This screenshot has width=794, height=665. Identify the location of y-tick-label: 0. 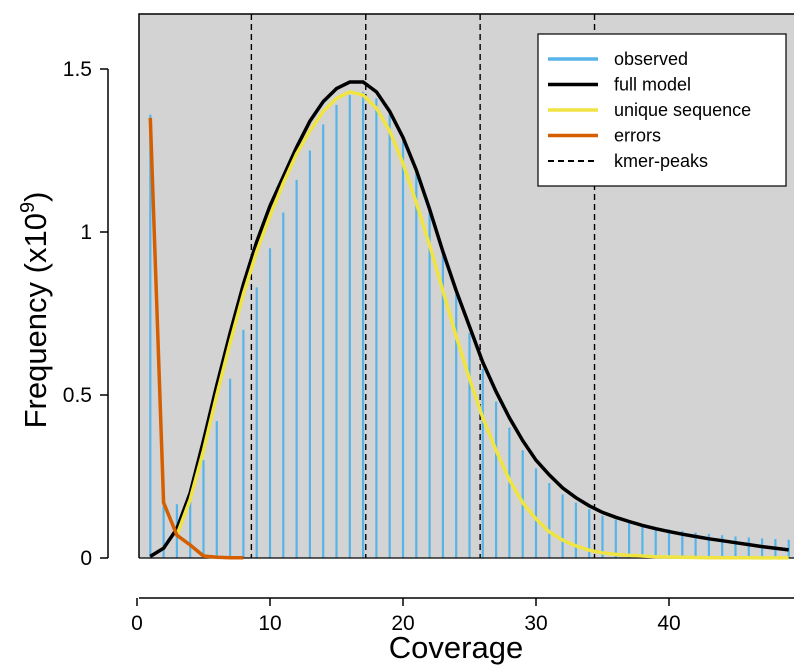
(86, 558).